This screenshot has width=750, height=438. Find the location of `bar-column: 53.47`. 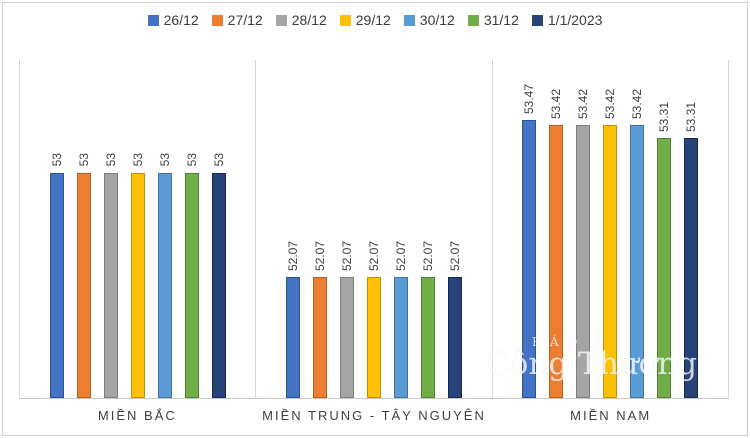

bar-column: 53.47 is located at coordinates (529, 240).